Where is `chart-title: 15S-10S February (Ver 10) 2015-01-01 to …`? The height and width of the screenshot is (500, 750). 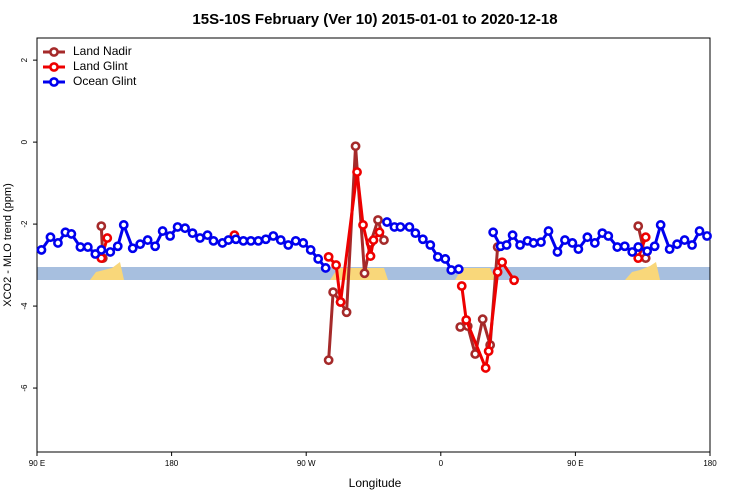 chart-title: 15S-10S February (Ver 10) 2015-01-01 to … is located at coordinates (374, 19).